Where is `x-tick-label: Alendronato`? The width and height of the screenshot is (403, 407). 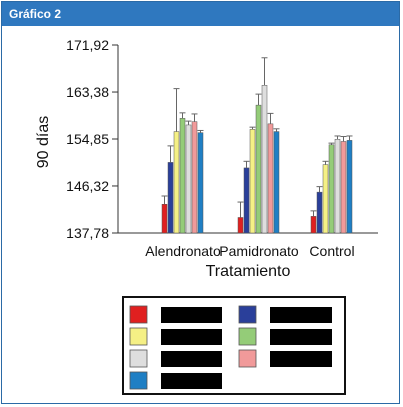 x-tick-label: Alendronato is located at coordinates (183, 251).